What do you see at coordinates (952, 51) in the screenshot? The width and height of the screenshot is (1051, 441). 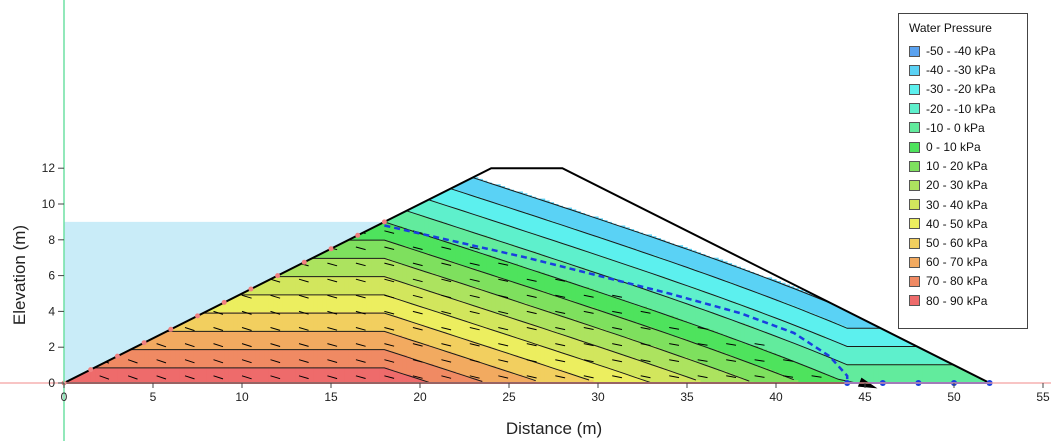 I see `legend-entry: -50 - -40 kPa` at bounding box center [952, 51].